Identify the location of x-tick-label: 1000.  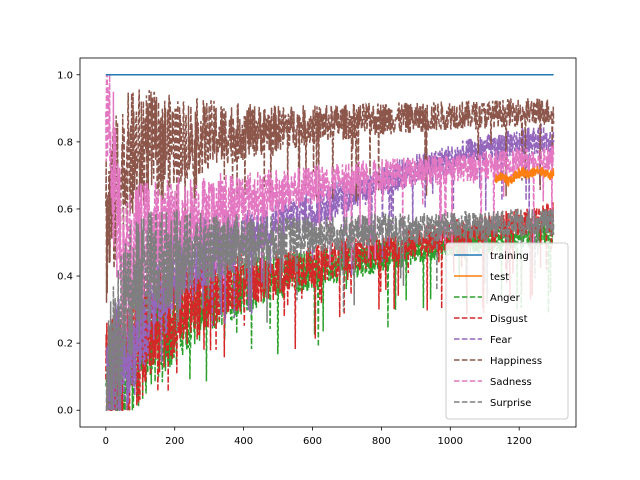
(450, 441).